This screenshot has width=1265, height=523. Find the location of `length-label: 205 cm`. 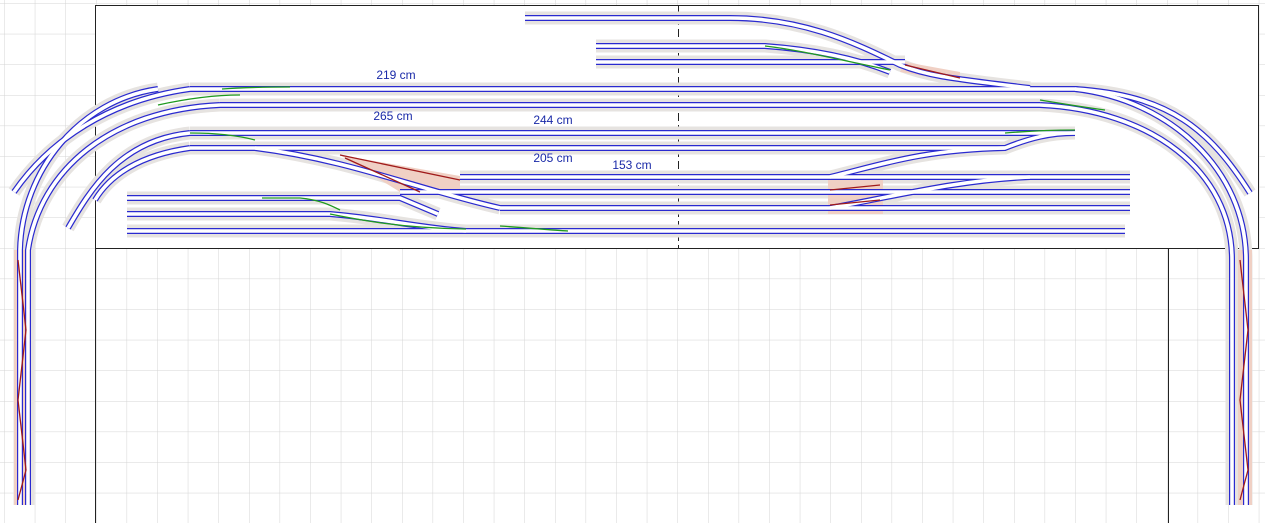

length-label: 205 cm is located at coordinates (552, 158).